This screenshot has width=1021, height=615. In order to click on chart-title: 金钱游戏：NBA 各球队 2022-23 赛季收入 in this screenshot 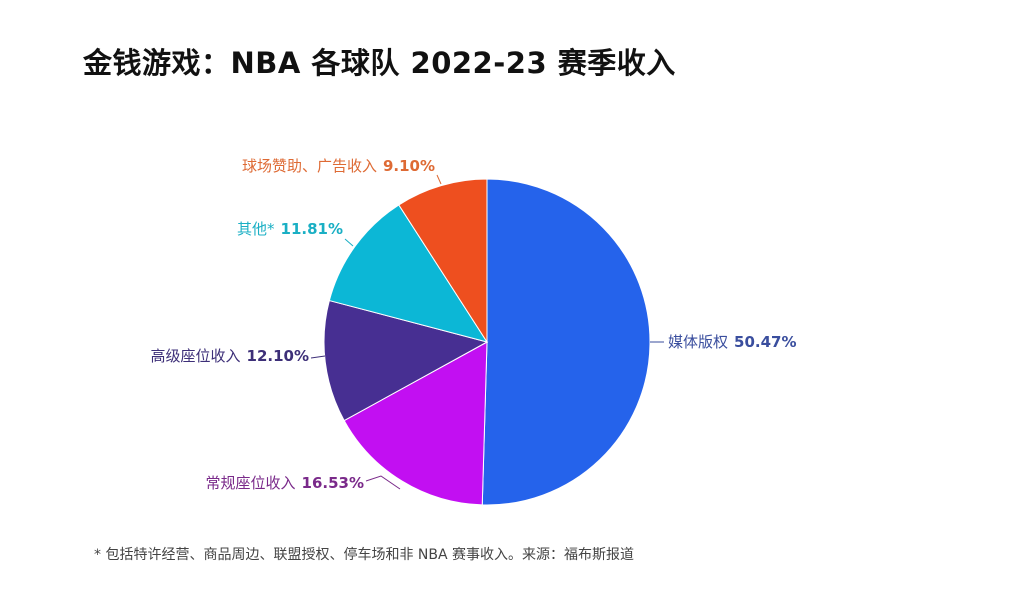, I will do `click(379, 63)`.